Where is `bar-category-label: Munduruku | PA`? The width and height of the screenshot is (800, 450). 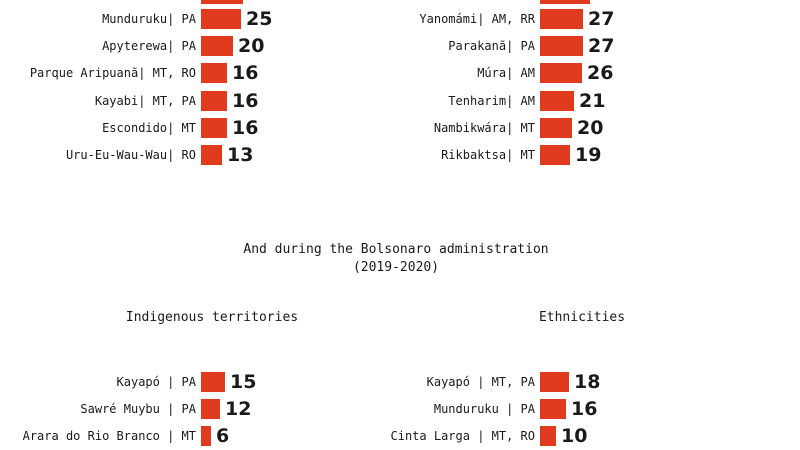 bar-category-label: Munduruku | PA is located at coordinates (484, 409).